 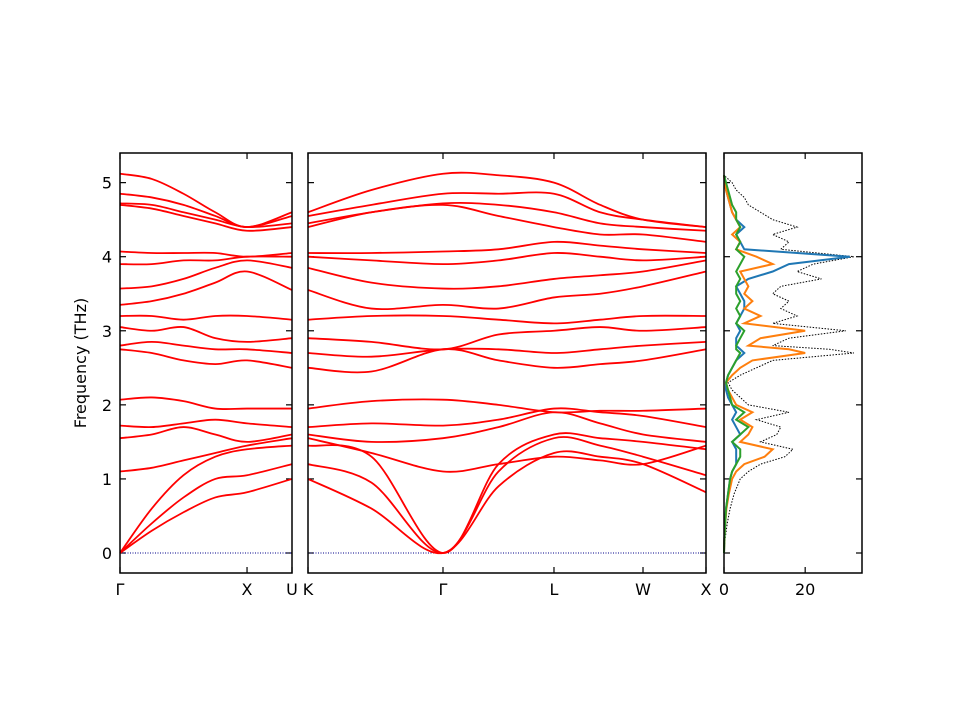 What do you see at coordinates (80, 363) in the screenshot?
I see `y-axis-label: Frequency (THz)` at bounding box center [80, 363].